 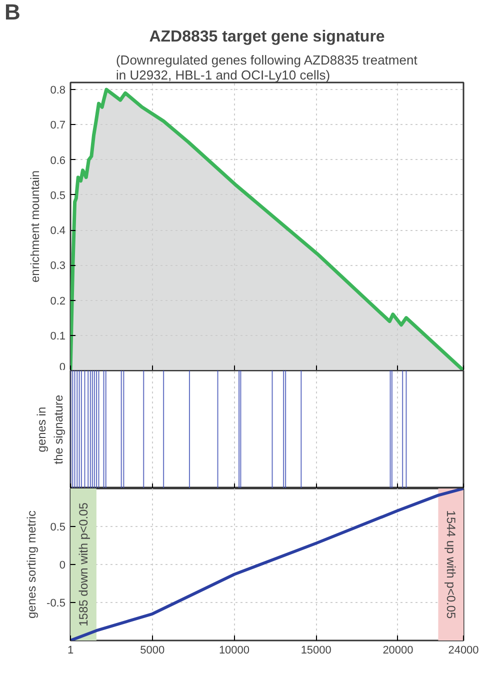 I want to click on x-tick-label: 15000, so click(x=316, y=650).